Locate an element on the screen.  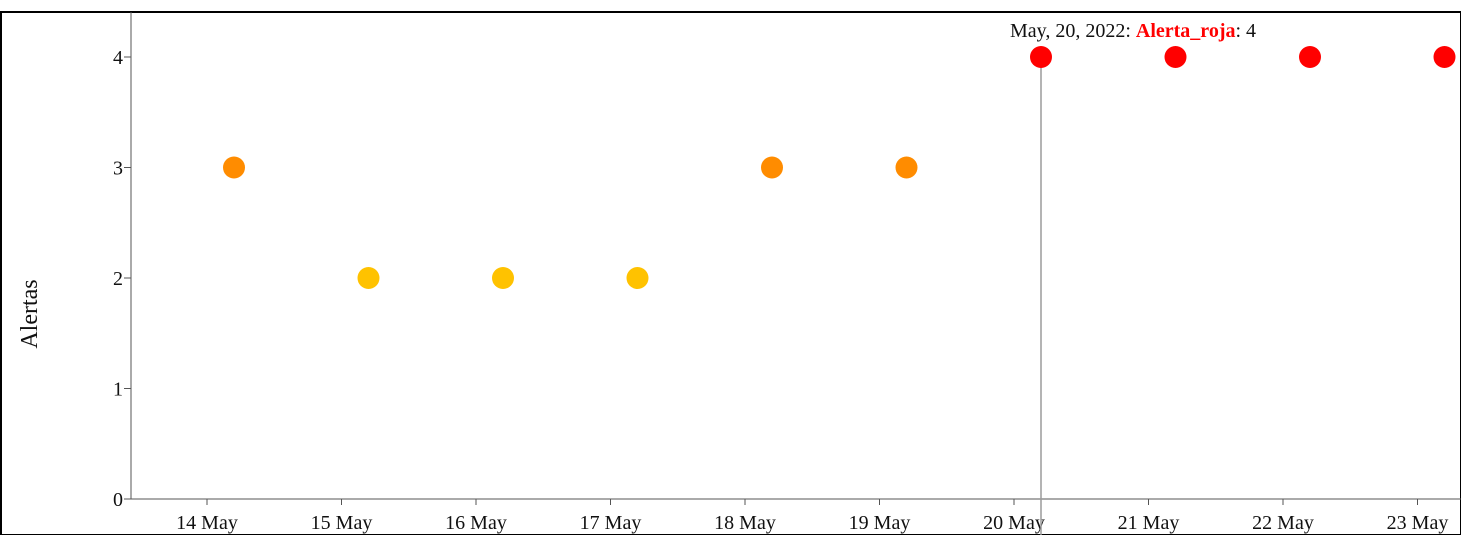
y-tick-label: 0 is located at coordinates (118, 500).